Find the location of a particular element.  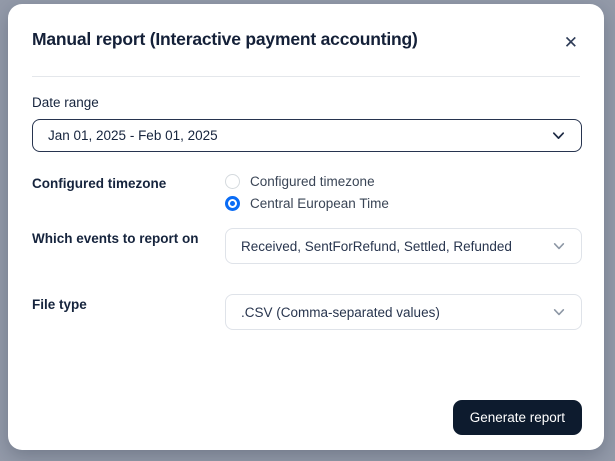

radio-option-central-european-time: Central European Time is located at coordinates (307, 203).